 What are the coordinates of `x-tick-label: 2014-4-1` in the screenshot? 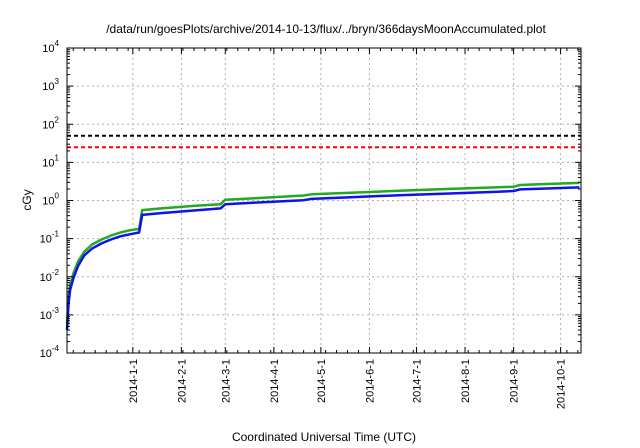 It's located at (275, 381).